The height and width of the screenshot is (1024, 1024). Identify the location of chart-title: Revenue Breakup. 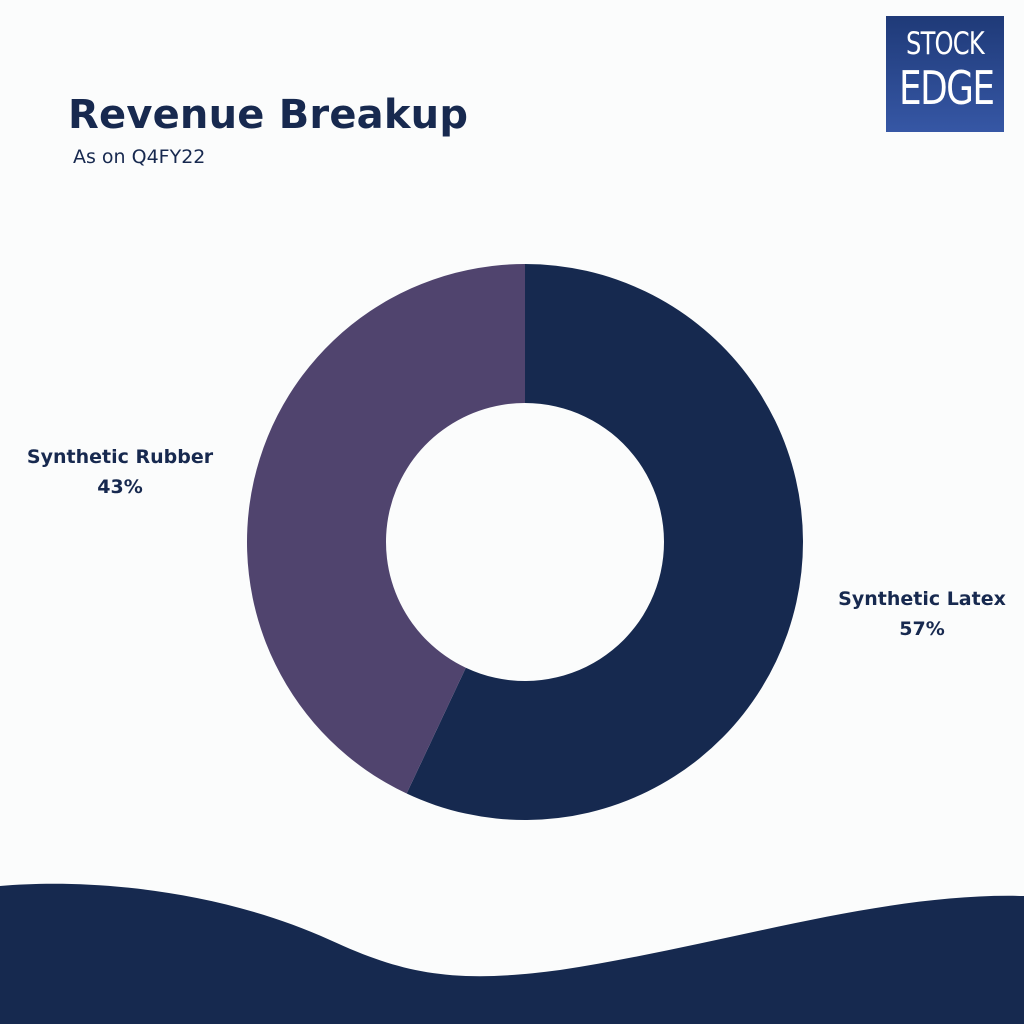
(268, 115).